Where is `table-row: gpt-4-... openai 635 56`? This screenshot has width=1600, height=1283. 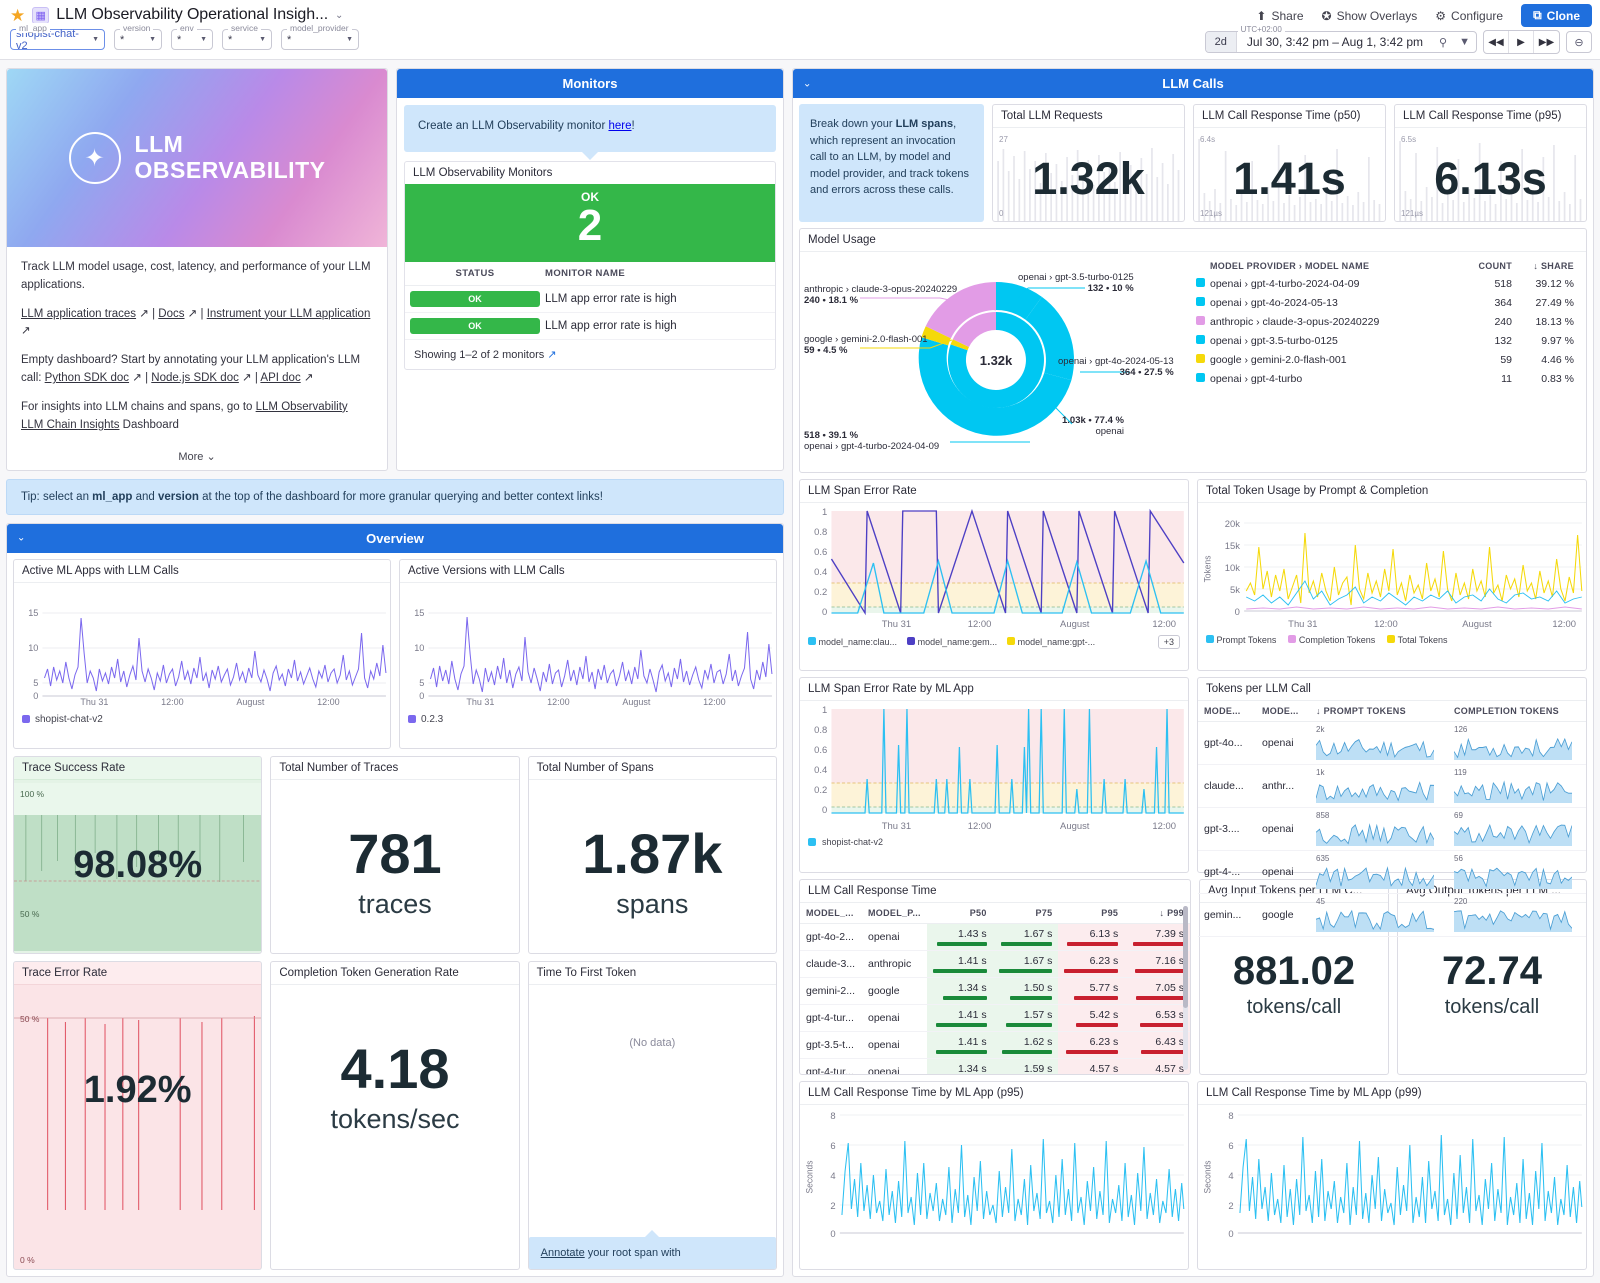 table-row: gpt-4-... openai 635 56 is located at coordinates (1392, 872).